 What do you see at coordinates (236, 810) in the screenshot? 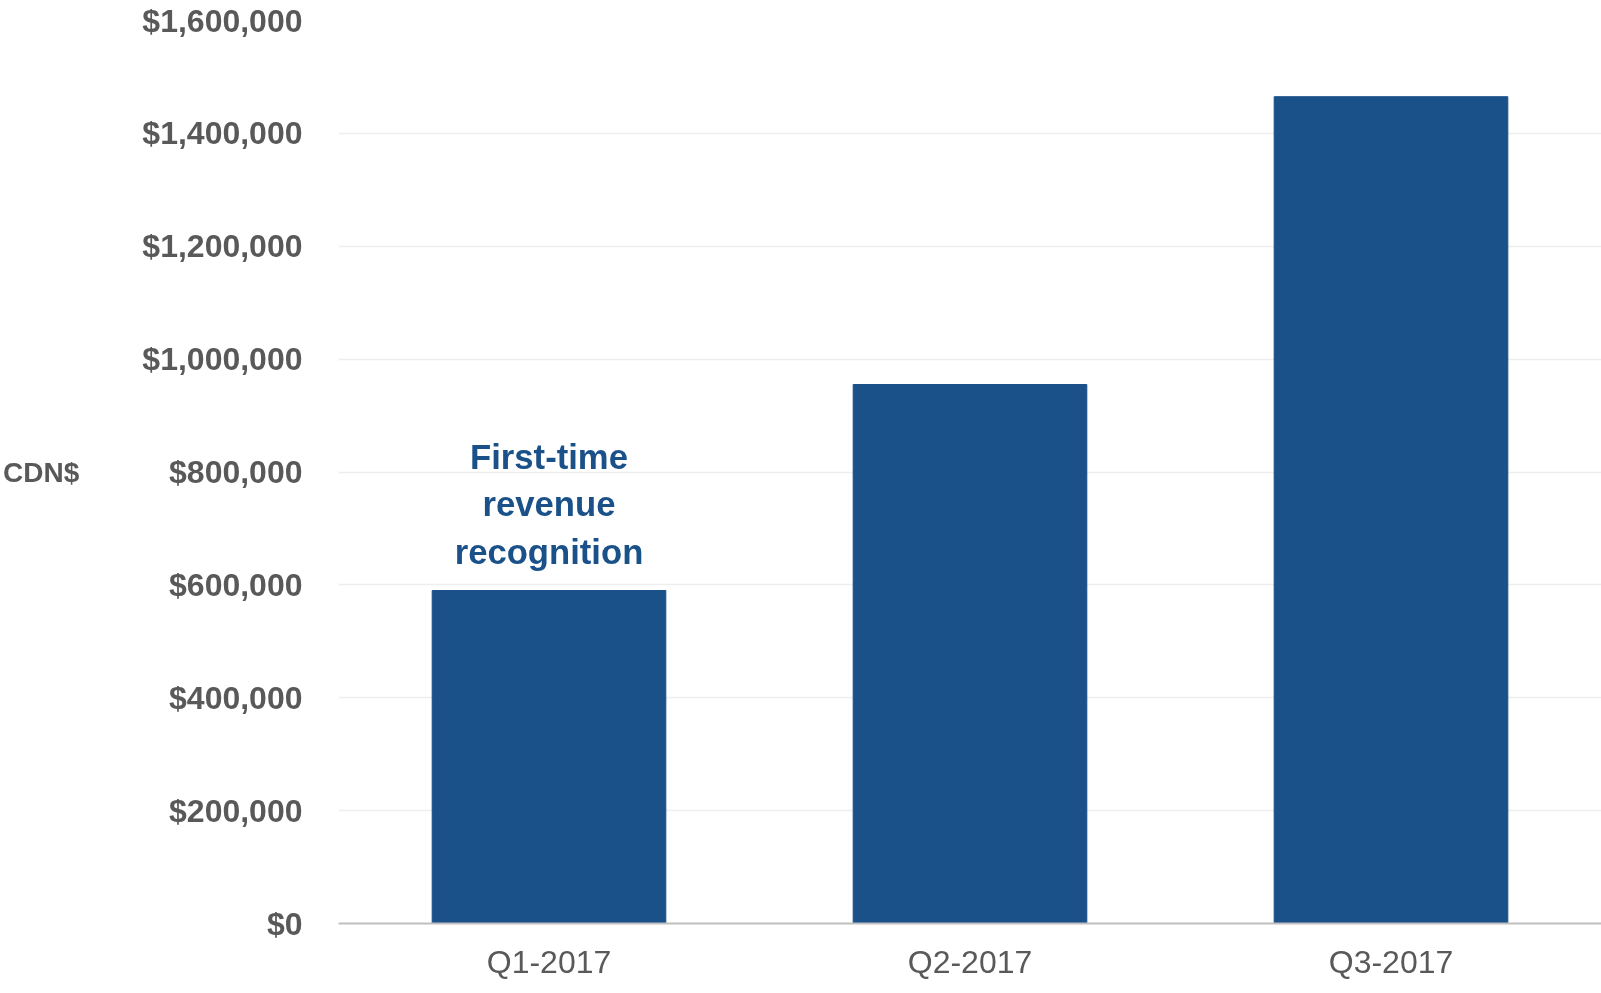
I see `y-tick-label: $200,000` at bounding box center [236, 810].